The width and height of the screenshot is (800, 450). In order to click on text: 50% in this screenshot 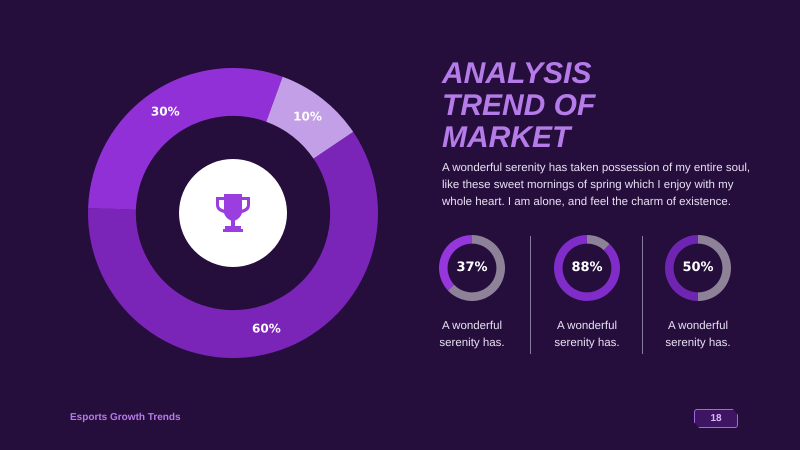, I will do `click(698, 268)`.